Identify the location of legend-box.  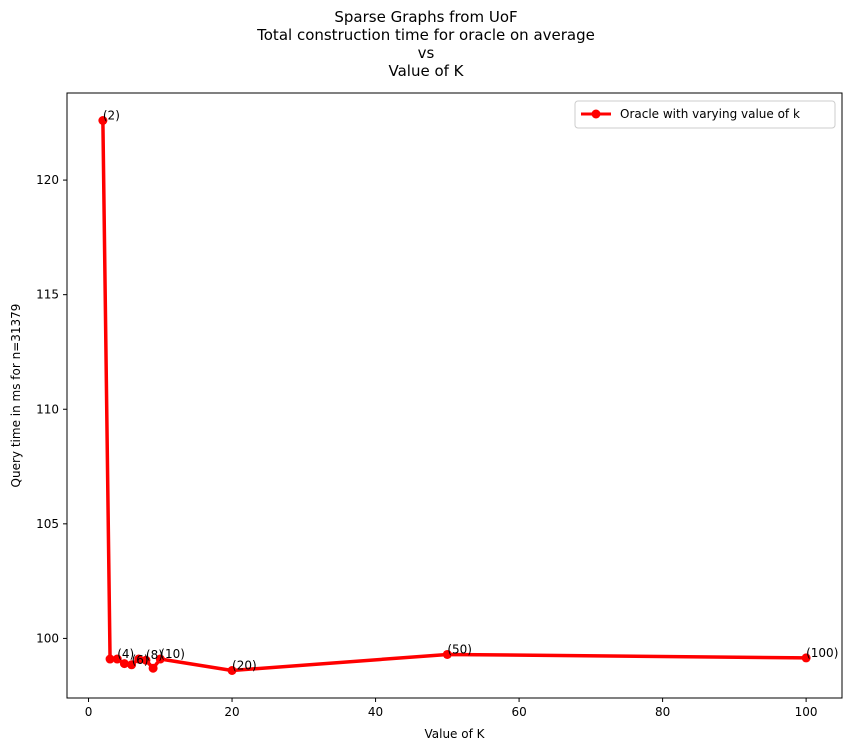
(705, 114).